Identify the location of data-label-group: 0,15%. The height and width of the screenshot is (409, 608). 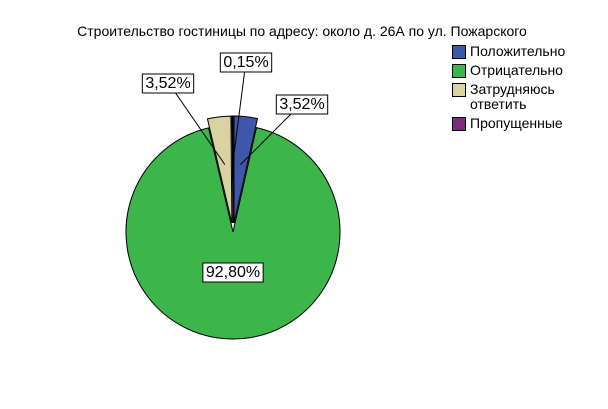
(246, 62).